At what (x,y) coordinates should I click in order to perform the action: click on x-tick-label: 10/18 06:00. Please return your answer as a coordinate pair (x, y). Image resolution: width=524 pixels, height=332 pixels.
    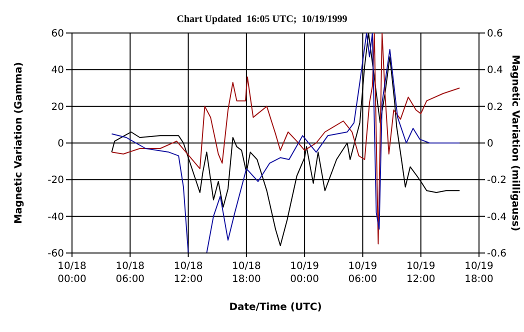
    Looking at the image, I should click on (130, 273).